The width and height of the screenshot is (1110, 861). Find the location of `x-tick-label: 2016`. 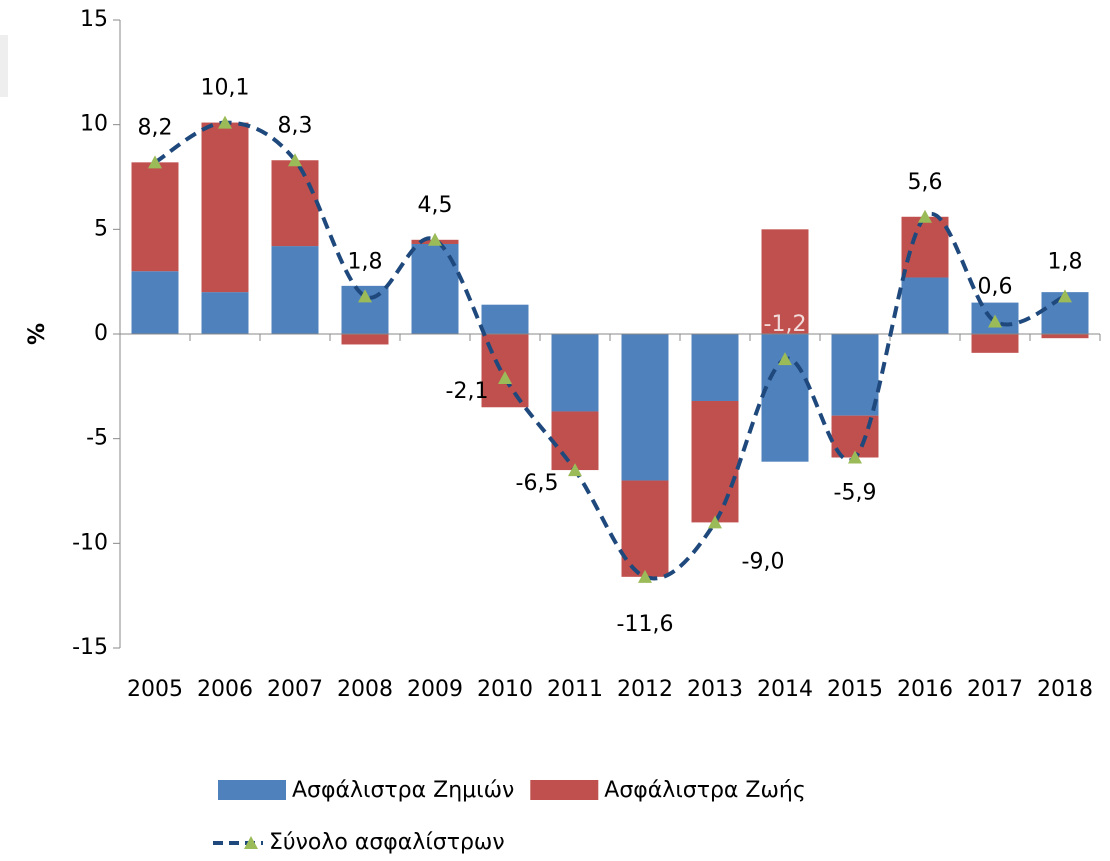

x-tick-label: 2016 is located at coordinates (925, 689).